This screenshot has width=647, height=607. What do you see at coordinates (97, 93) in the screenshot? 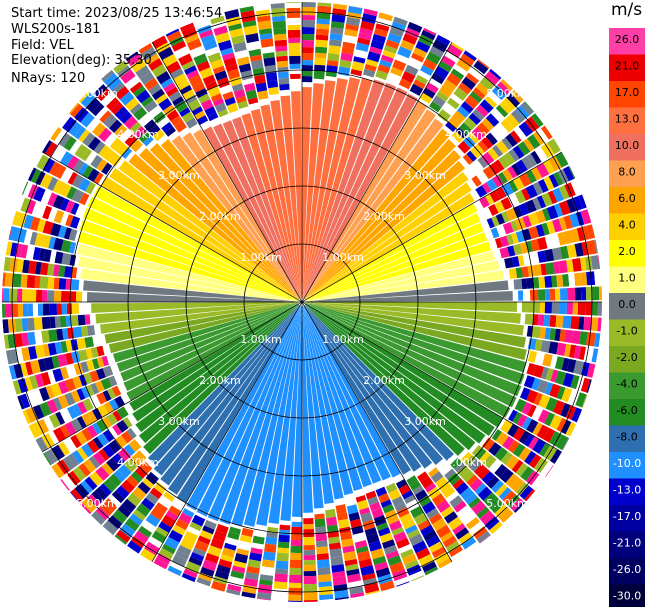
I see `range-ring-label: 5.00km` at bounding box center [97, 93].